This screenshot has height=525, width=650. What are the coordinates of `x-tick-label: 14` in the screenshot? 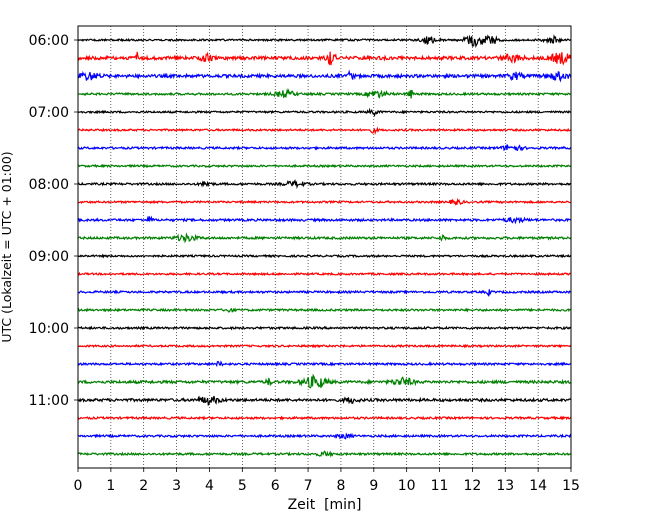 It's located at (538, 486).